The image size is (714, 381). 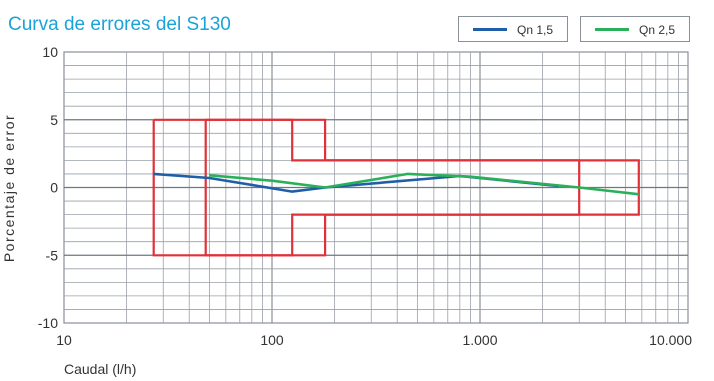 I want to click on legend-item-qn15: Qn 1,5, so click(x=513, y=29).